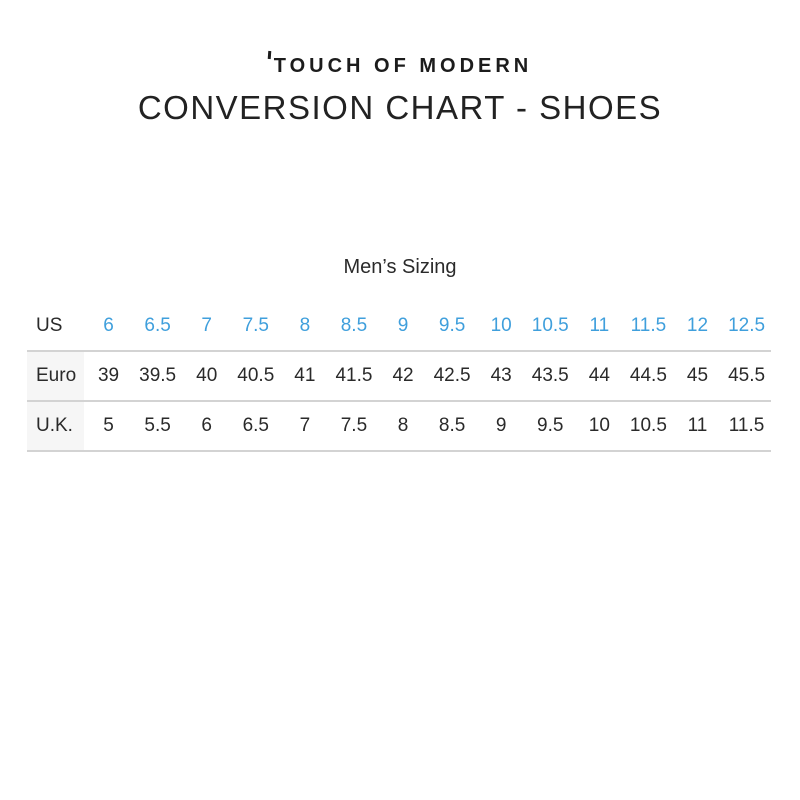 This screenshot has height=800, width=800. Describe the element at coordinates (403, 375) in the screenshot. I see `size-cell: 42` at that location.